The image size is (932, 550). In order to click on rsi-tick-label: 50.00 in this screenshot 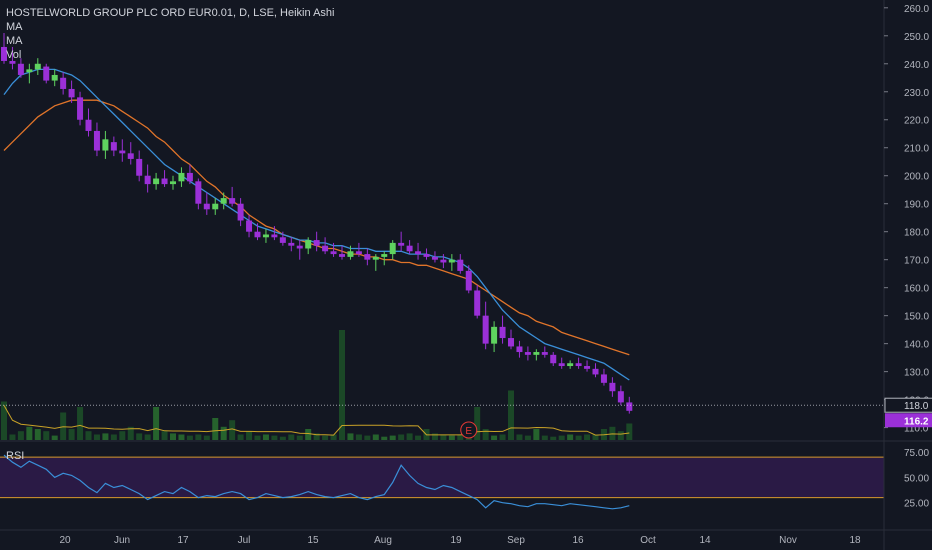, I will do `click(916, 478)`.